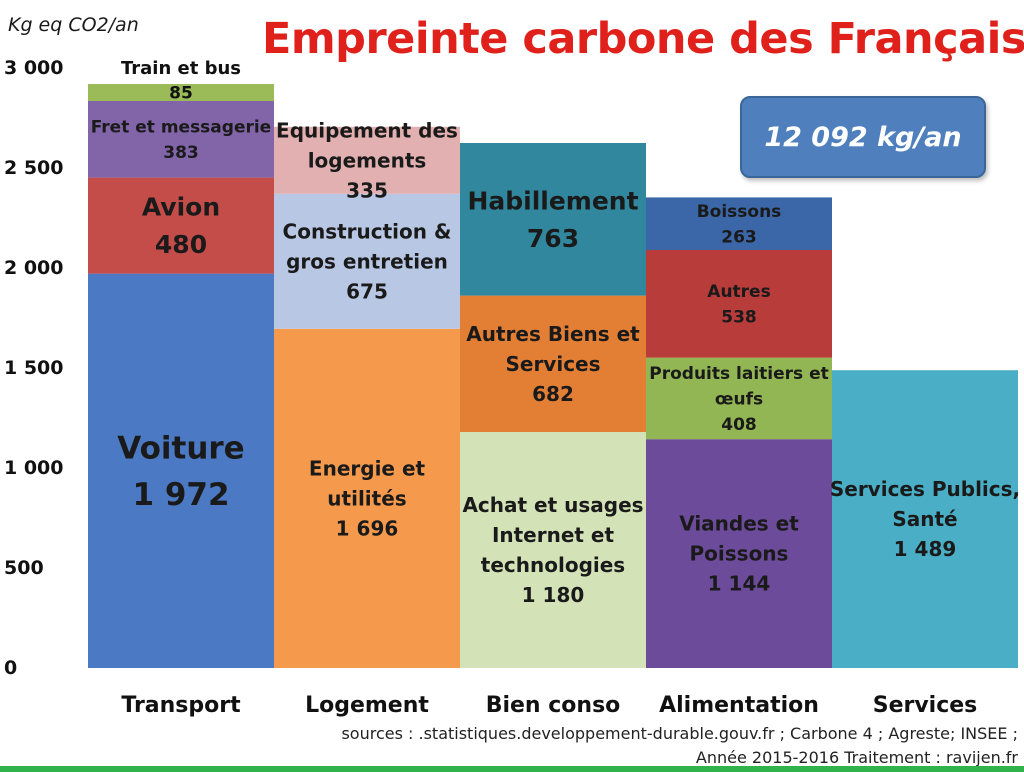  I want to click on y-tick-label: 500, so click(24, 568).